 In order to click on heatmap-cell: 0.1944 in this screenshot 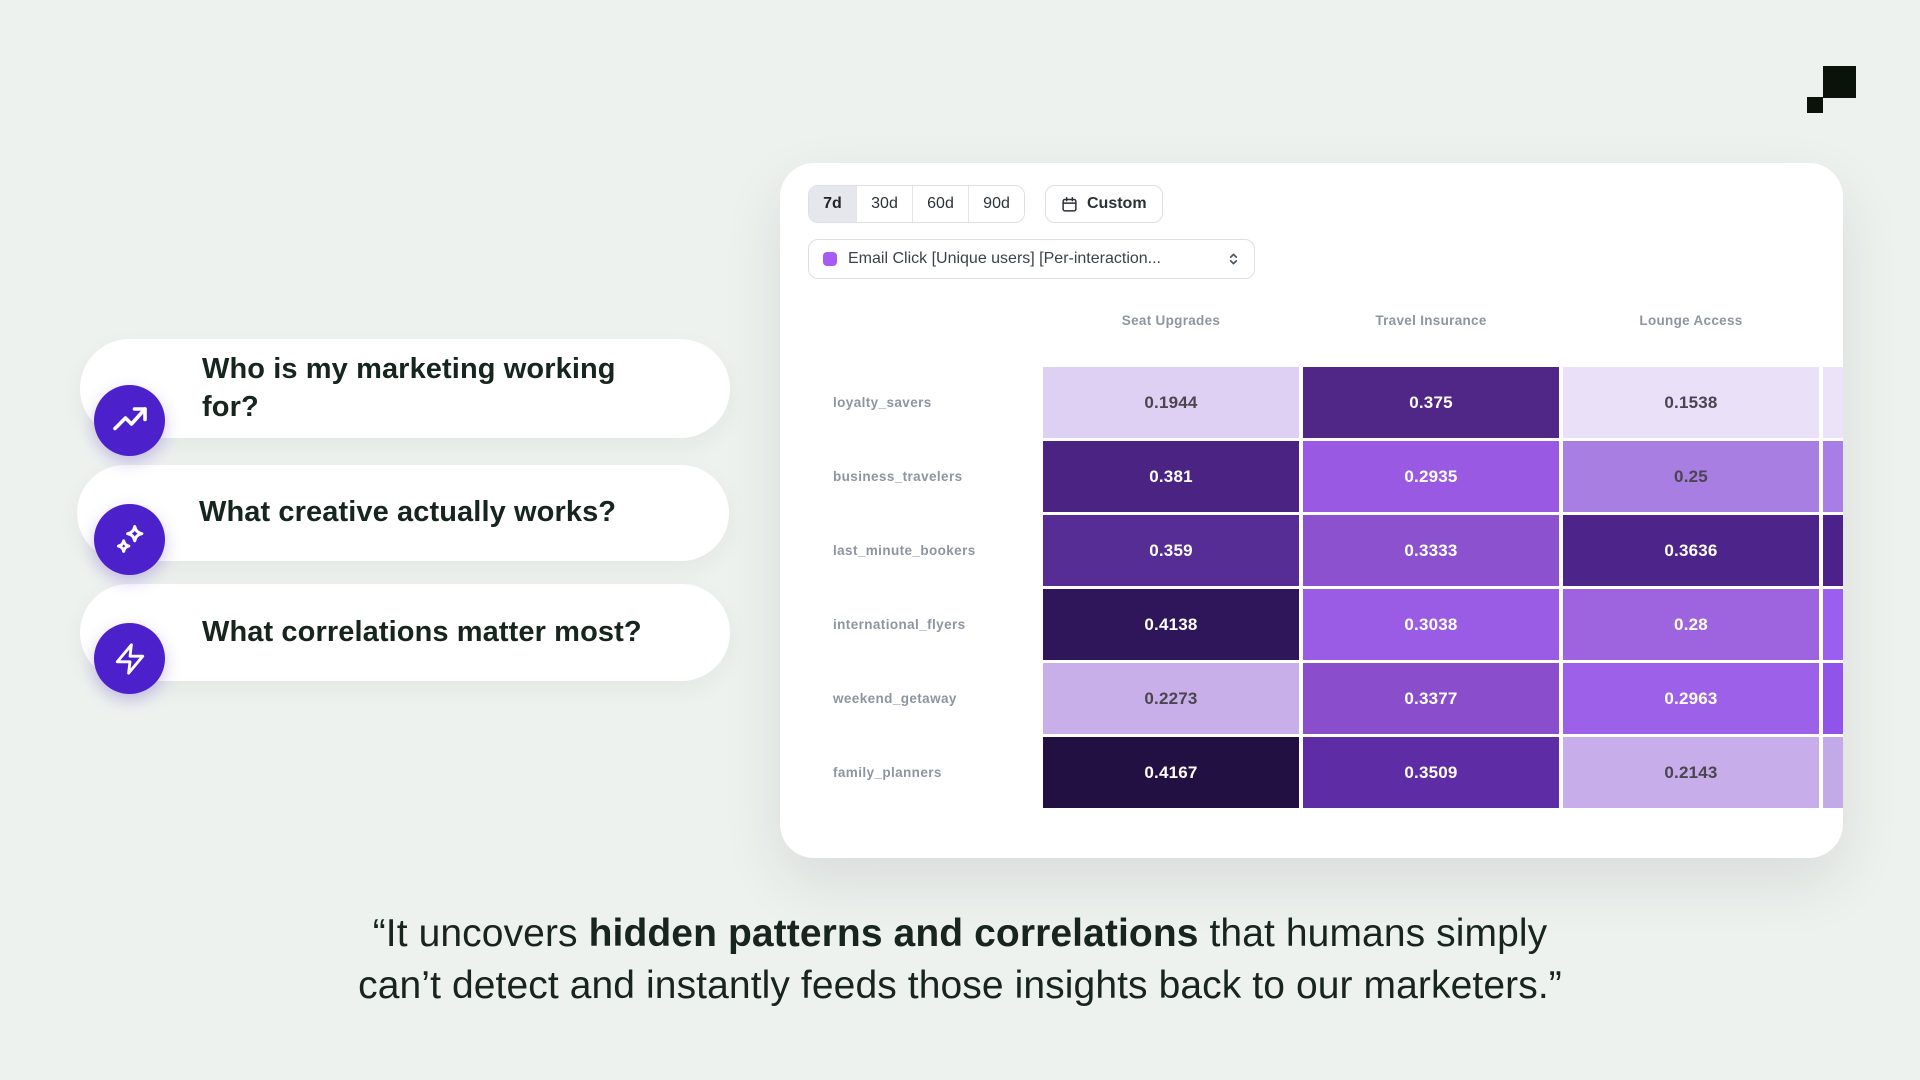, I will do `click(1171, 402)`.